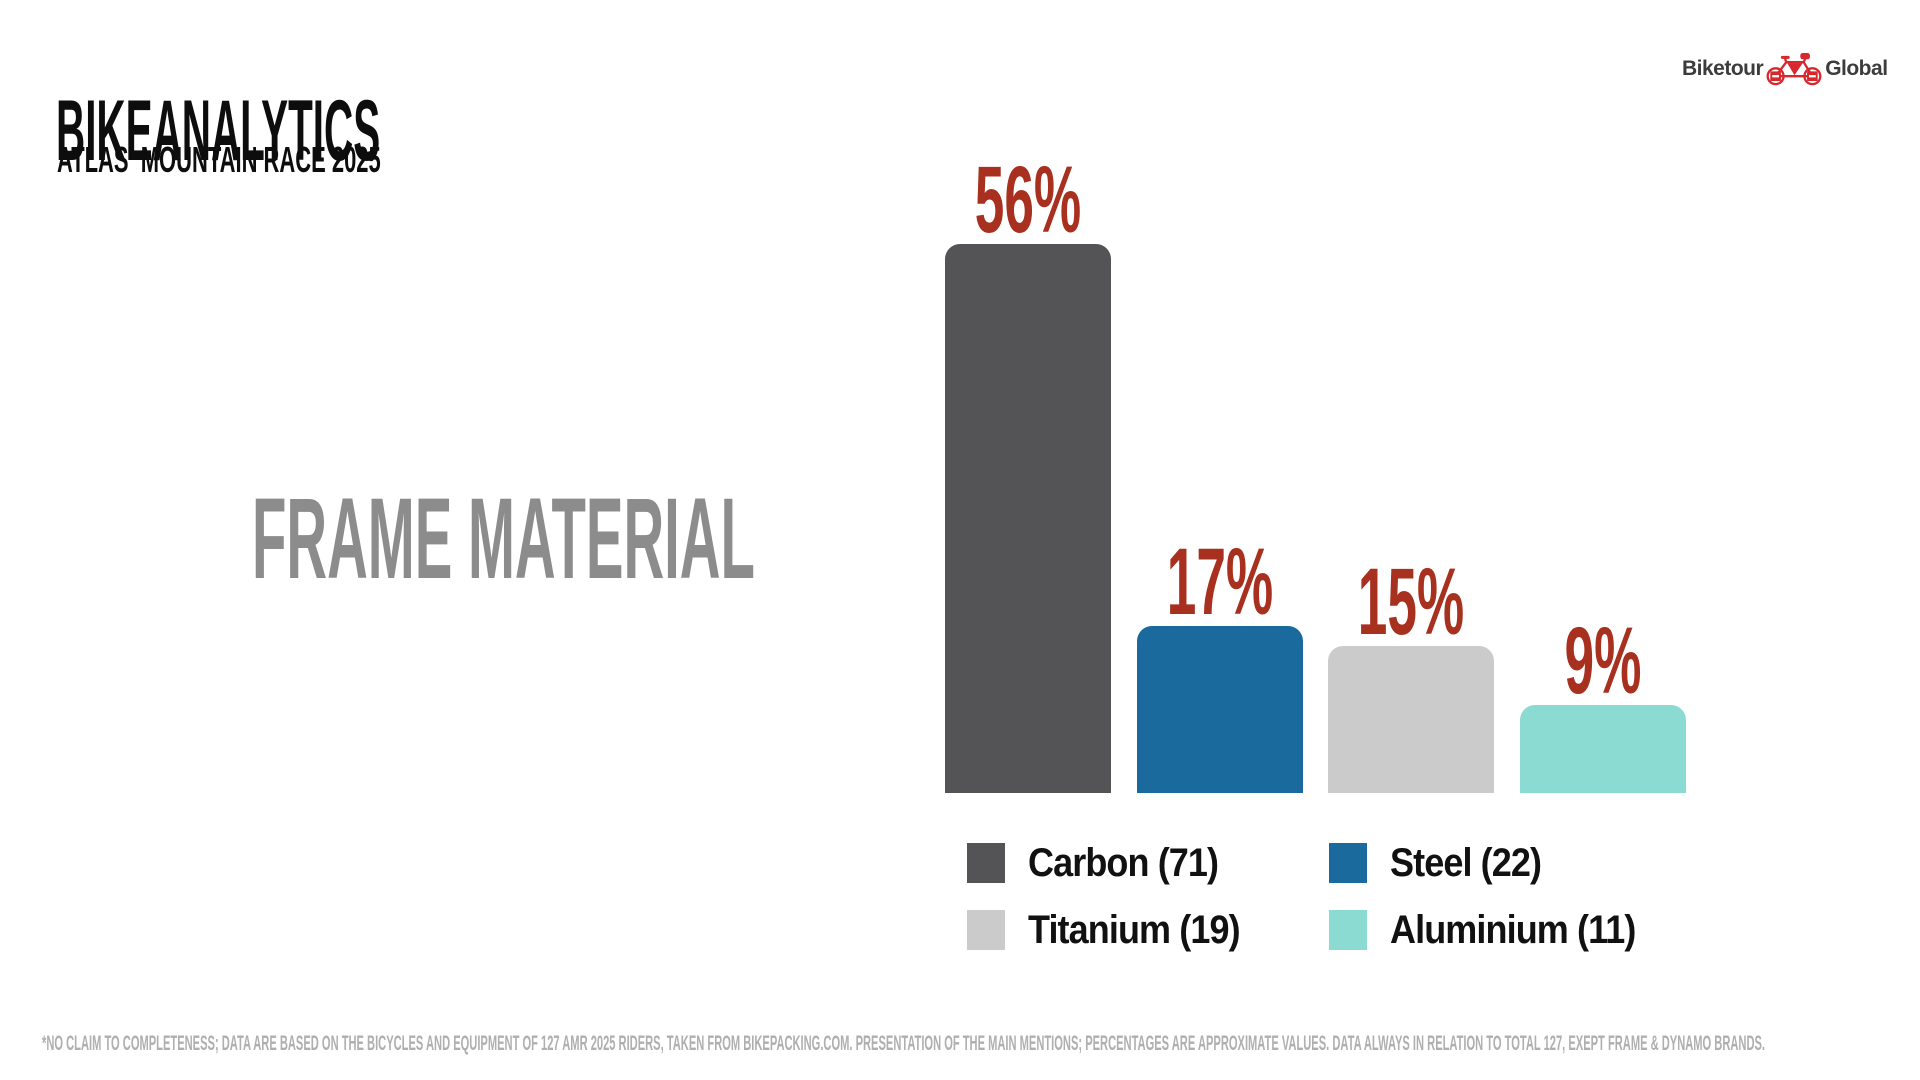  Describe the element at coordinates (1513, 930) in the screenshot. I see `legend-label-aluminium: Aluminium (11)` at that location.